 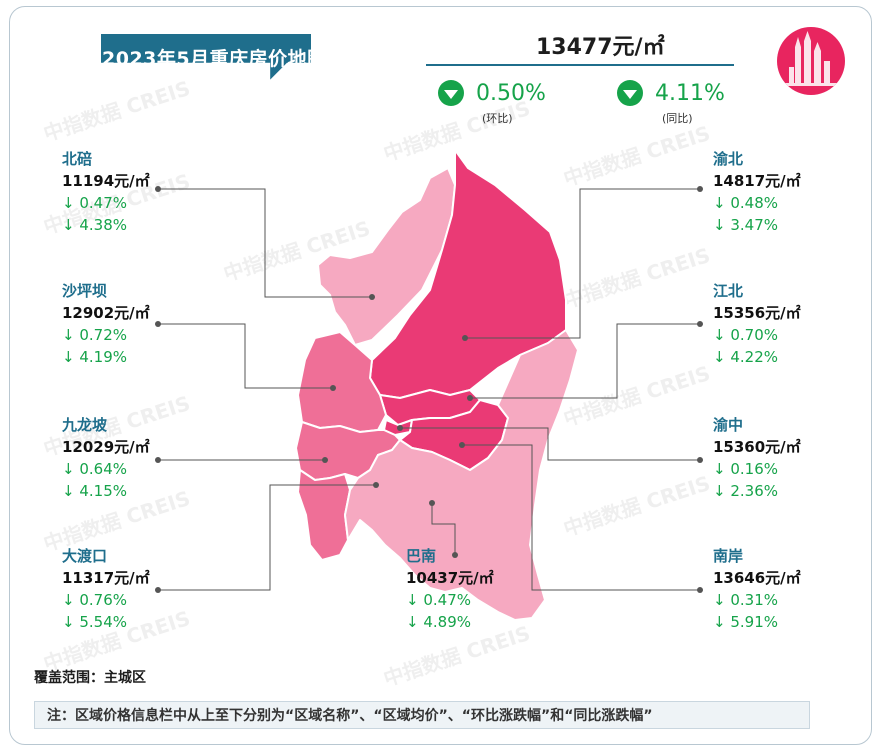 What do you see at coordinates (106, 192) in the screenshot?
I see `district-beibei: 北碚 11194元/㎡ ↓ 0.47% ↓ 4.38%` at bounding box center [106, 192].